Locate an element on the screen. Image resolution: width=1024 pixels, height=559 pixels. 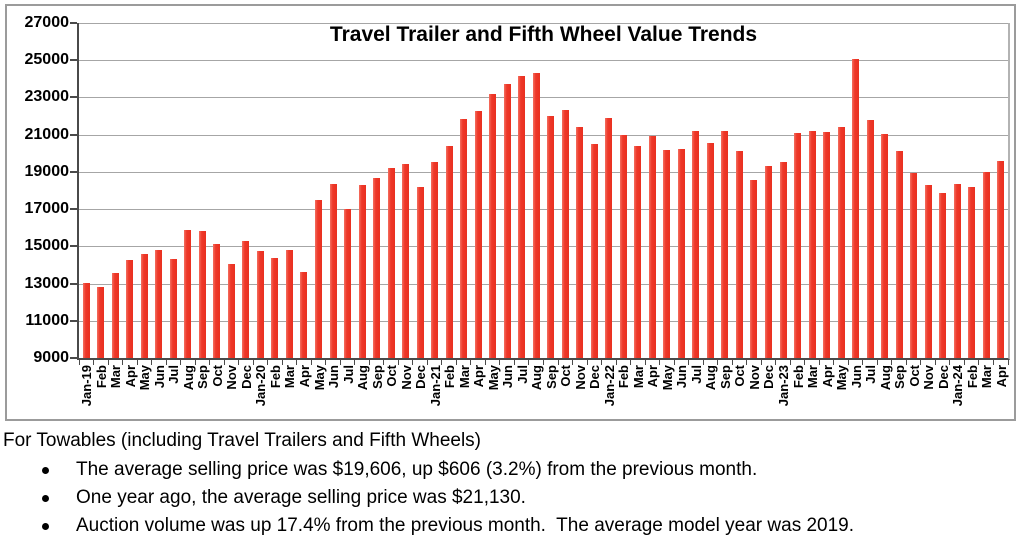
y-axis-label: 21000 is located at coordinates (47, 134).